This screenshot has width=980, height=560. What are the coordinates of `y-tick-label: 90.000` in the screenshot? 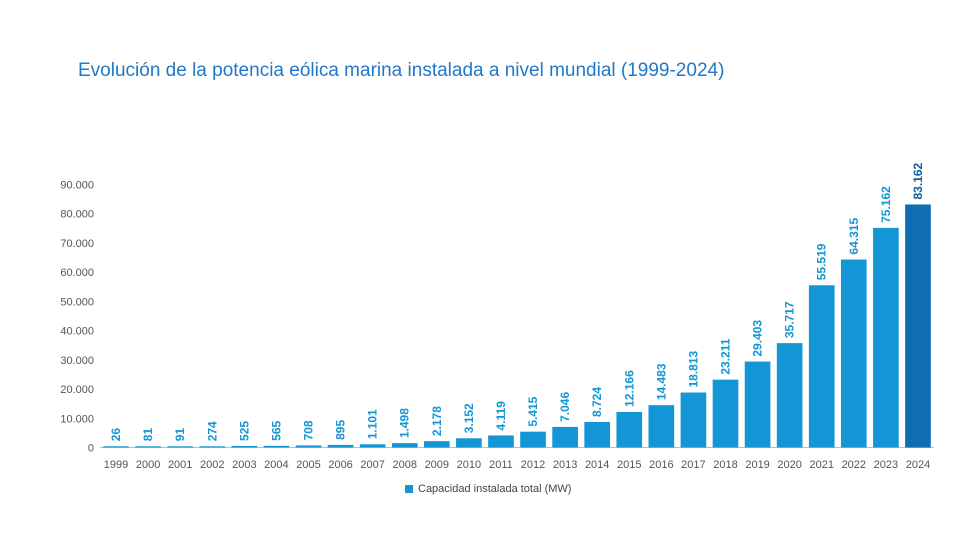 It's located at (77, 186).